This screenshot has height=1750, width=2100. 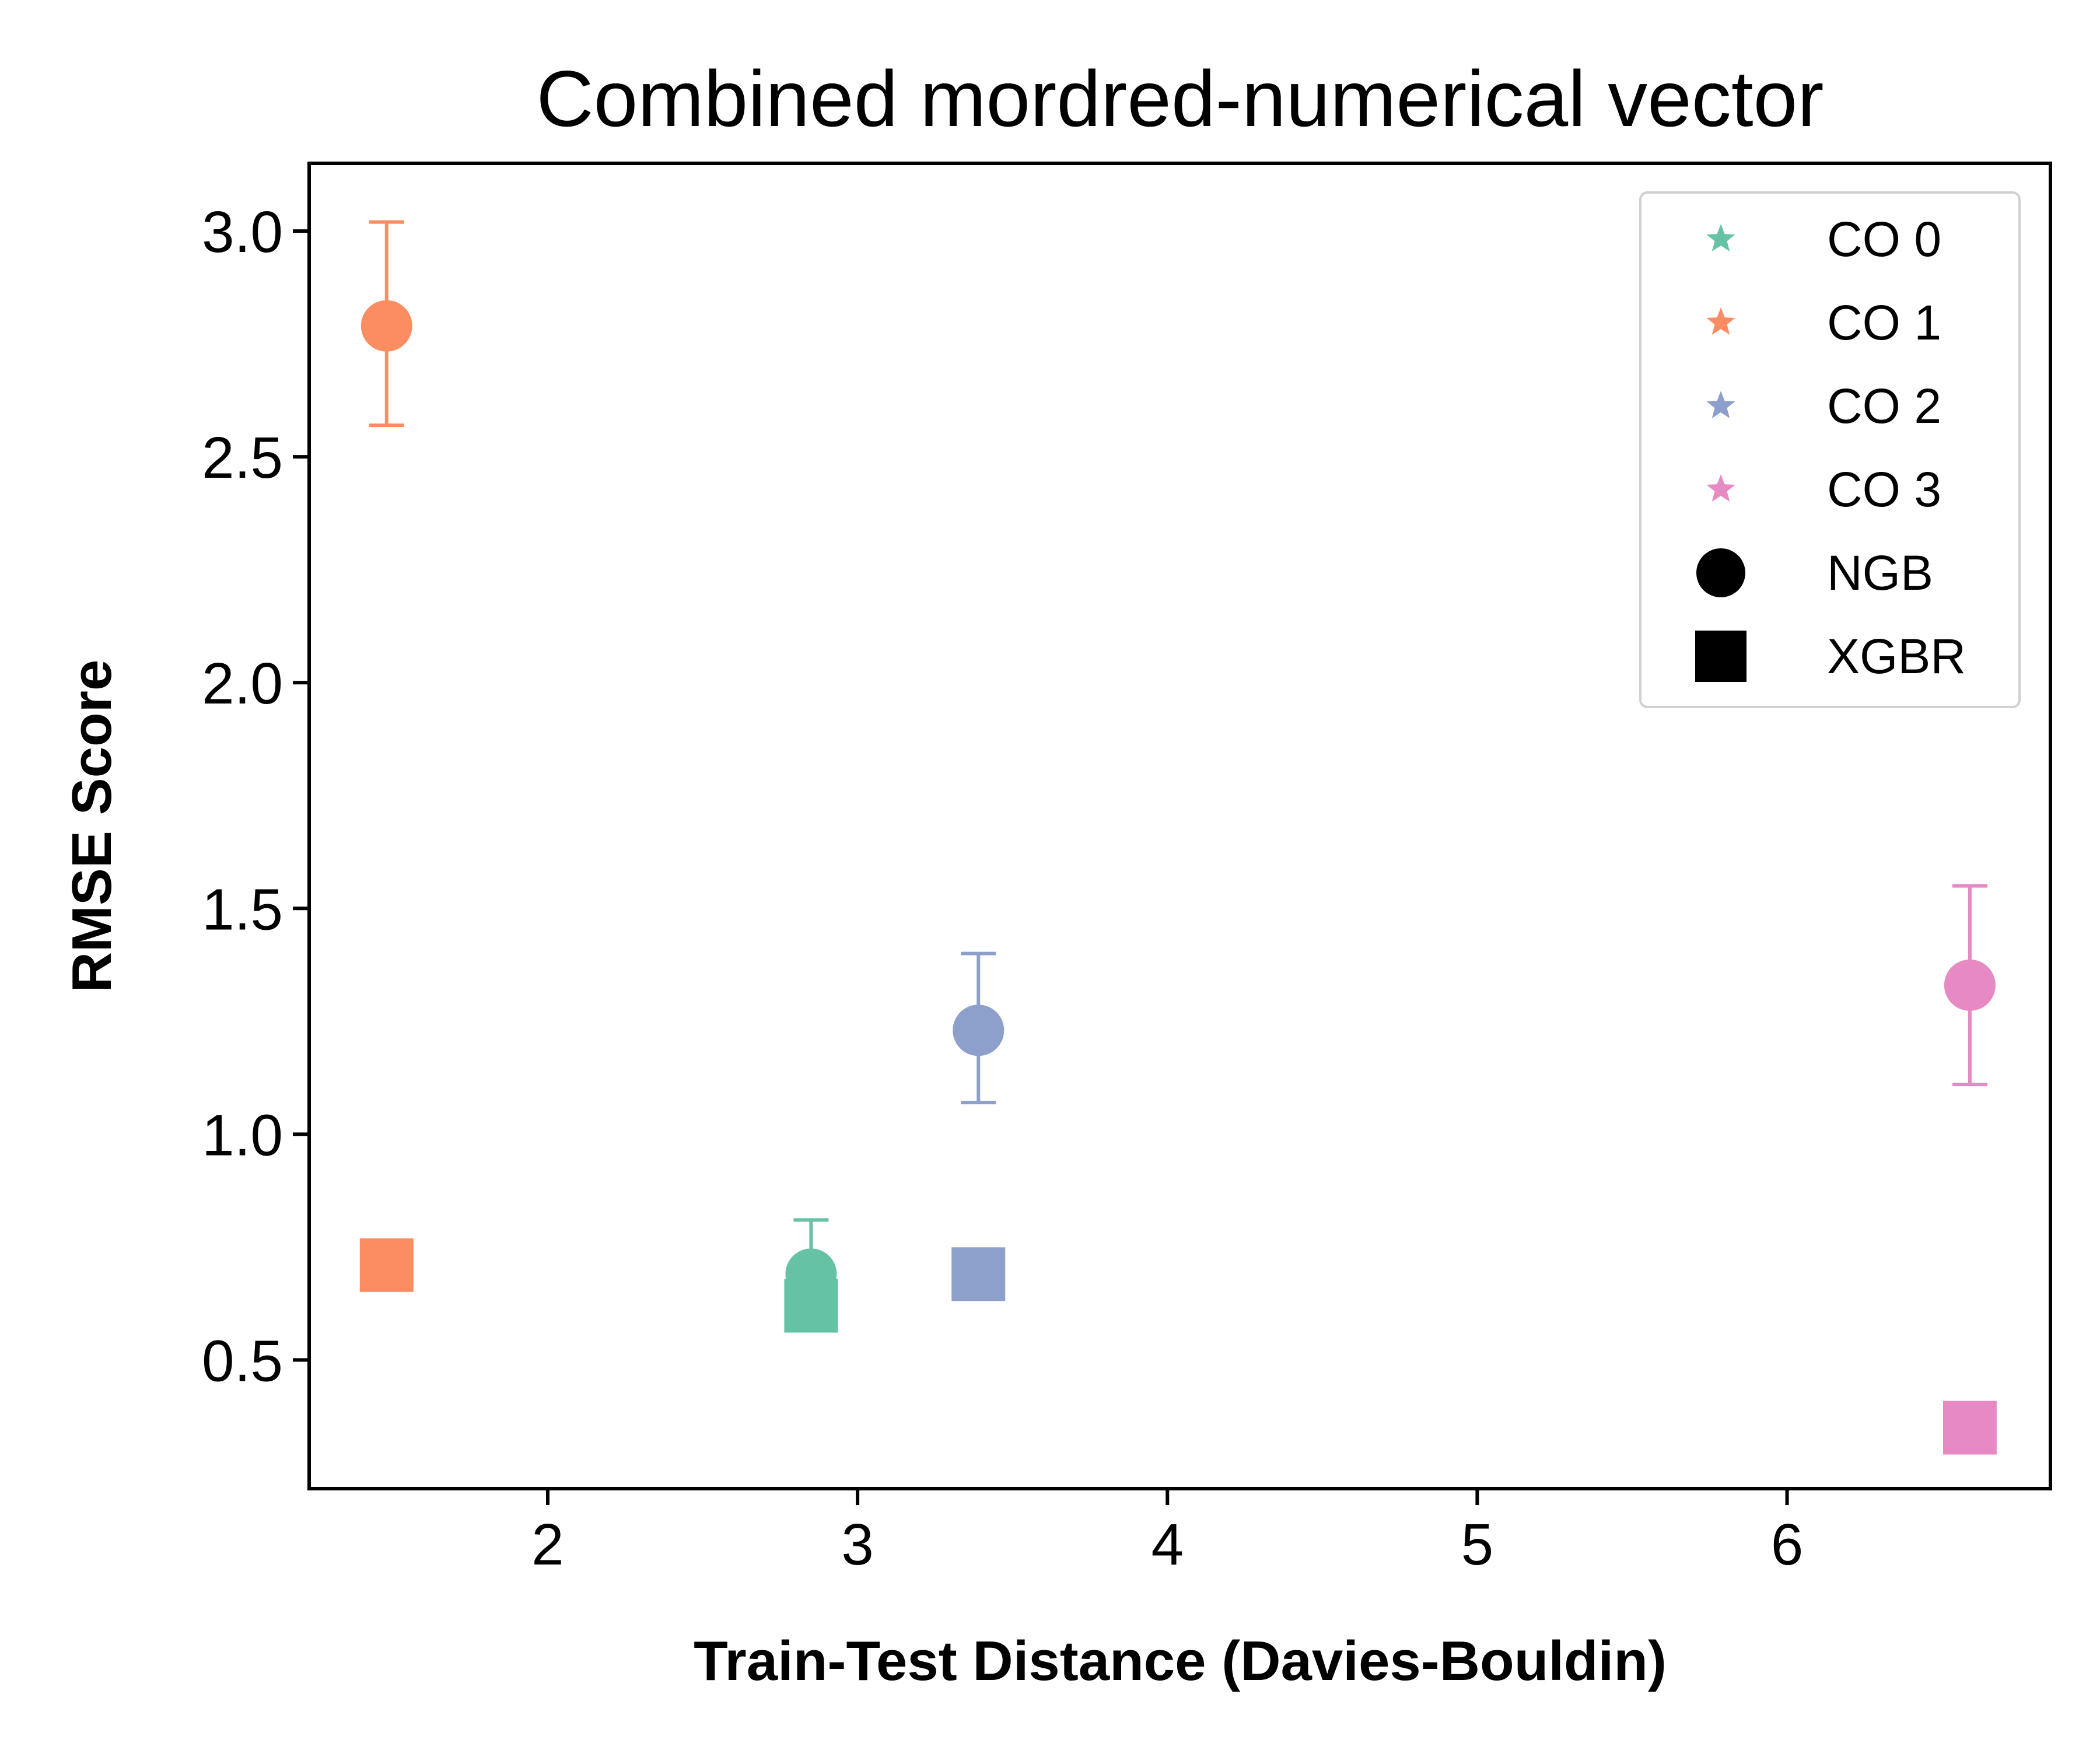 I want to click on legend: CO 0 CO 1 CO 2 CO 3 NGB XGBR, so click(x=1830, y=449).